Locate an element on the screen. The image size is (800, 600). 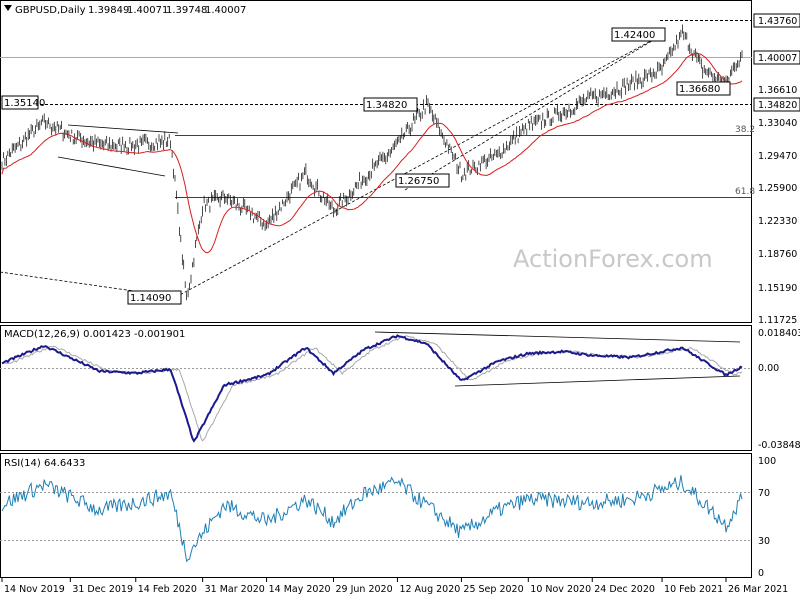
macd-tick: -0.038483 is located at coordinates (779, 445).